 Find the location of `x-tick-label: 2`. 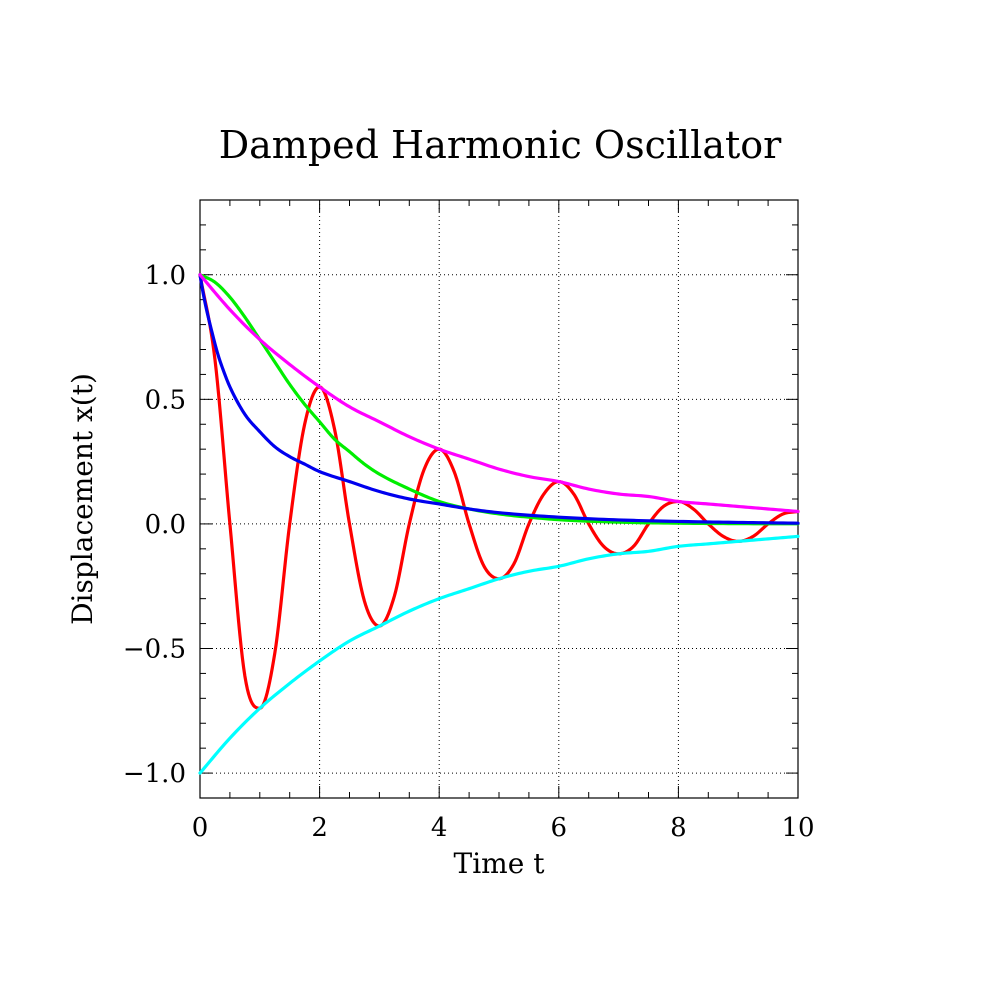

x-tick-label: 2 is located at coordinates (319, 828).